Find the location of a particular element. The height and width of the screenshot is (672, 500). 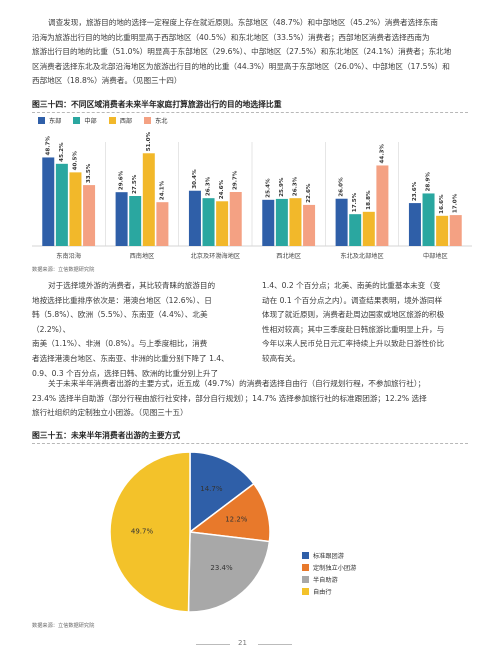

figure34-source: 数据来源：立信数据研究院 is located at coordinates (63, 270).